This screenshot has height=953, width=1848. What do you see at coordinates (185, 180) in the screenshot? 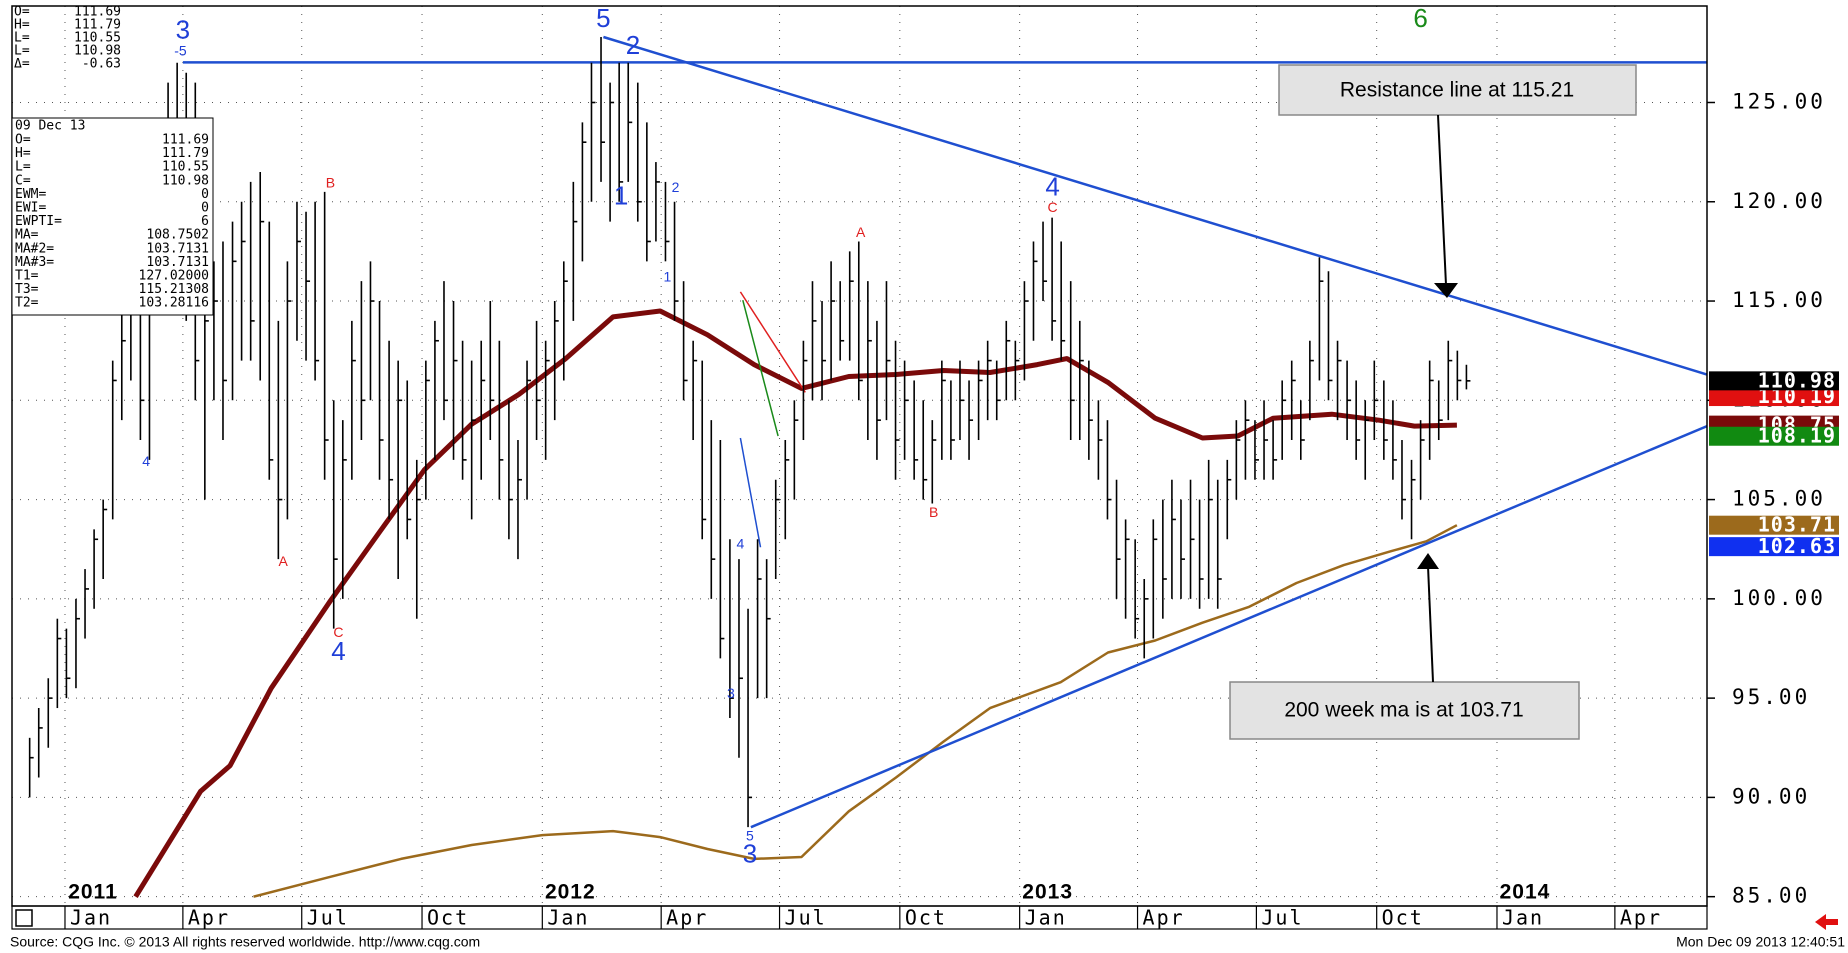
I see `info-value: 110.98` at bounding box center [185, 180].